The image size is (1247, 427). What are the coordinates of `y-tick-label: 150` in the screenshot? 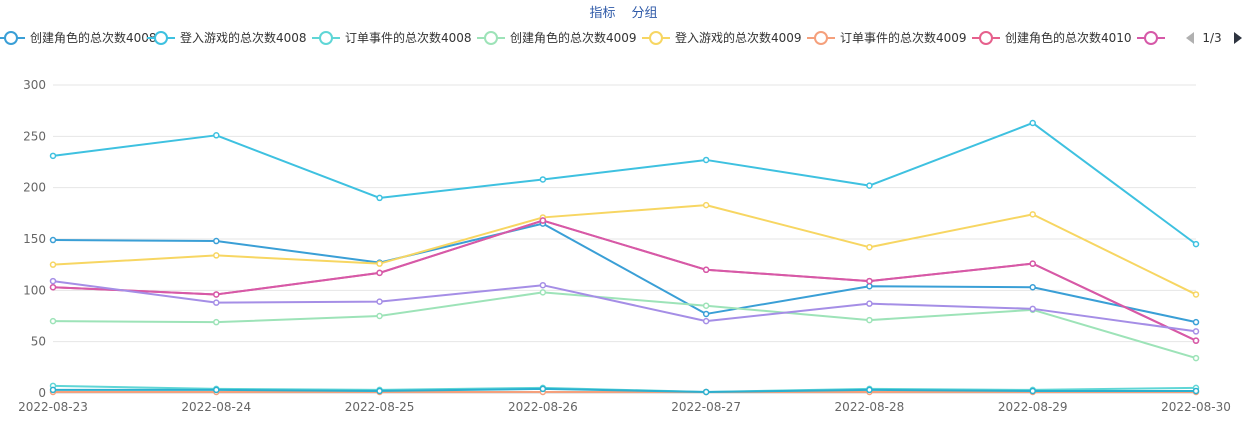 It's located at (34, 239).